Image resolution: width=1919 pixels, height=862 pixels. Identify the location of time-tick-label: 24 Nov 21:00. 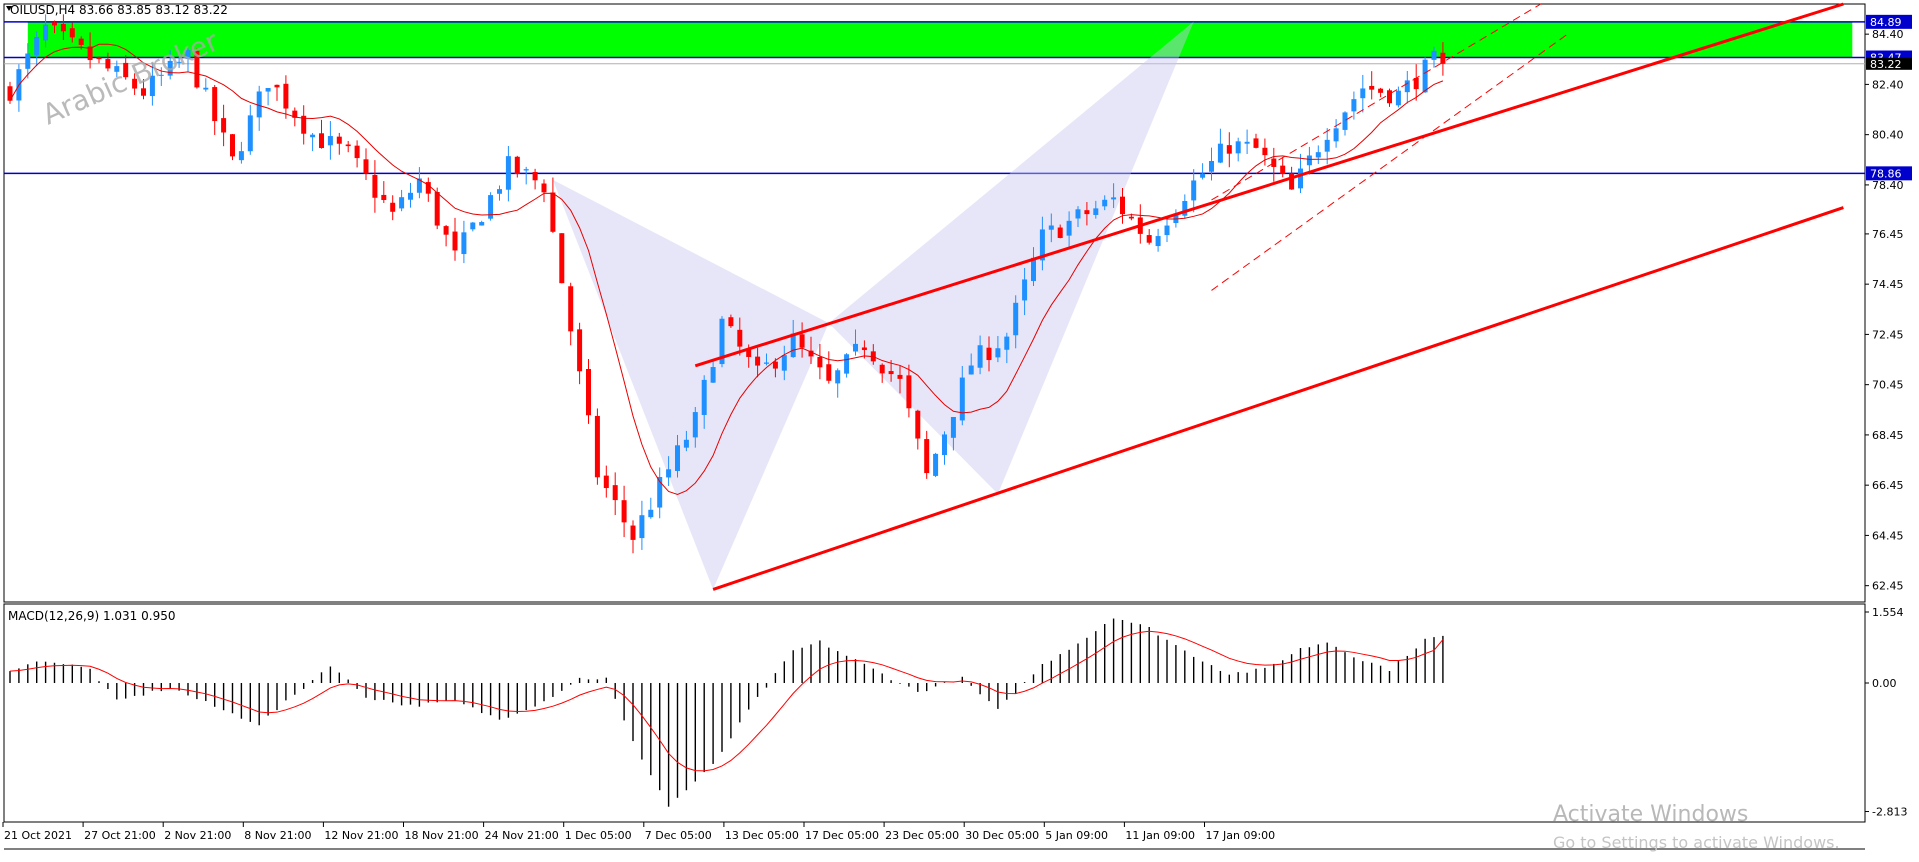
(522, 835).